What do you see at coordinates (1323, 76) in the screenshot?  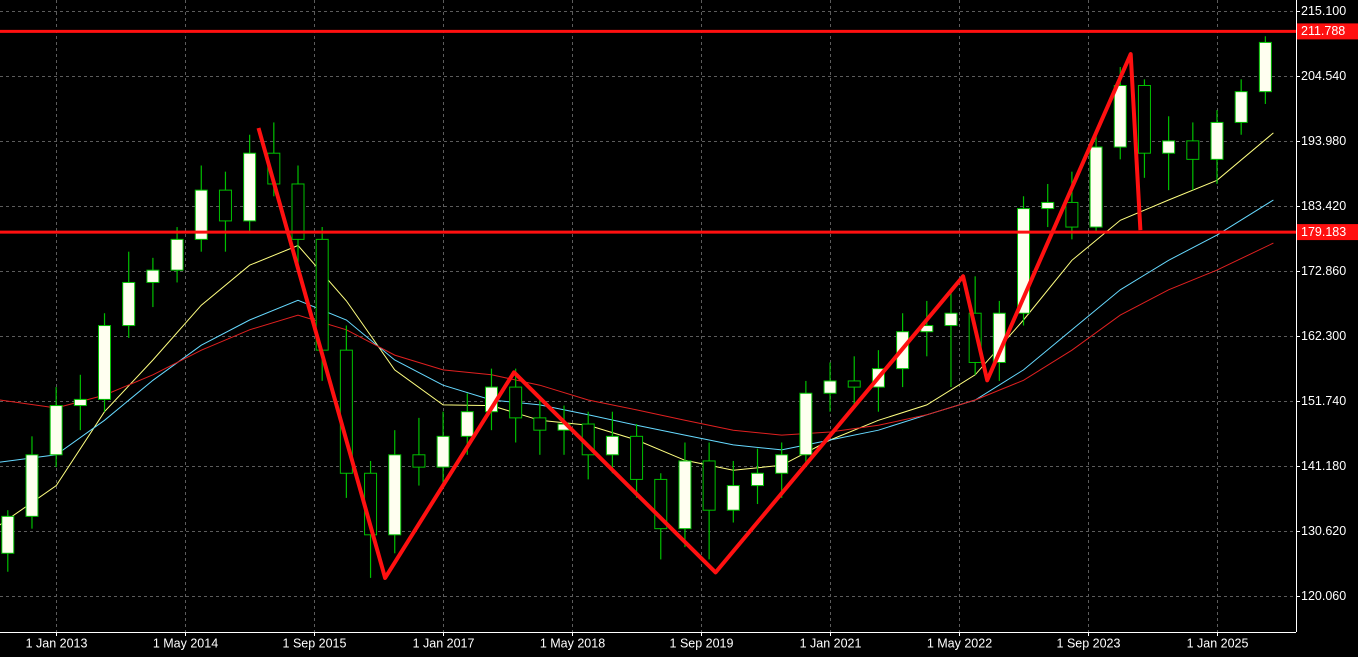 I see `y-tick-label: 204.540` at bounding box center [1323, 76].